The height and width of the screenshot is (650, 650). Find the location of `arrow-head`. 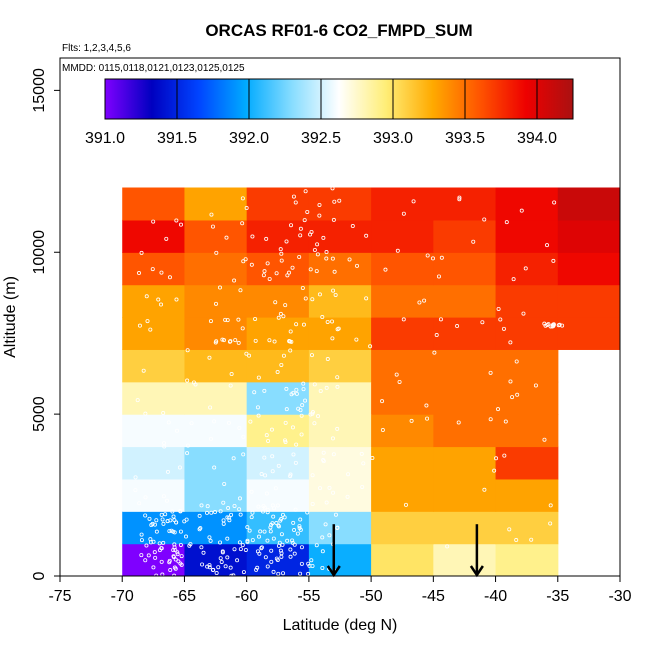

arrow-head is located at coordinates (333, 571).